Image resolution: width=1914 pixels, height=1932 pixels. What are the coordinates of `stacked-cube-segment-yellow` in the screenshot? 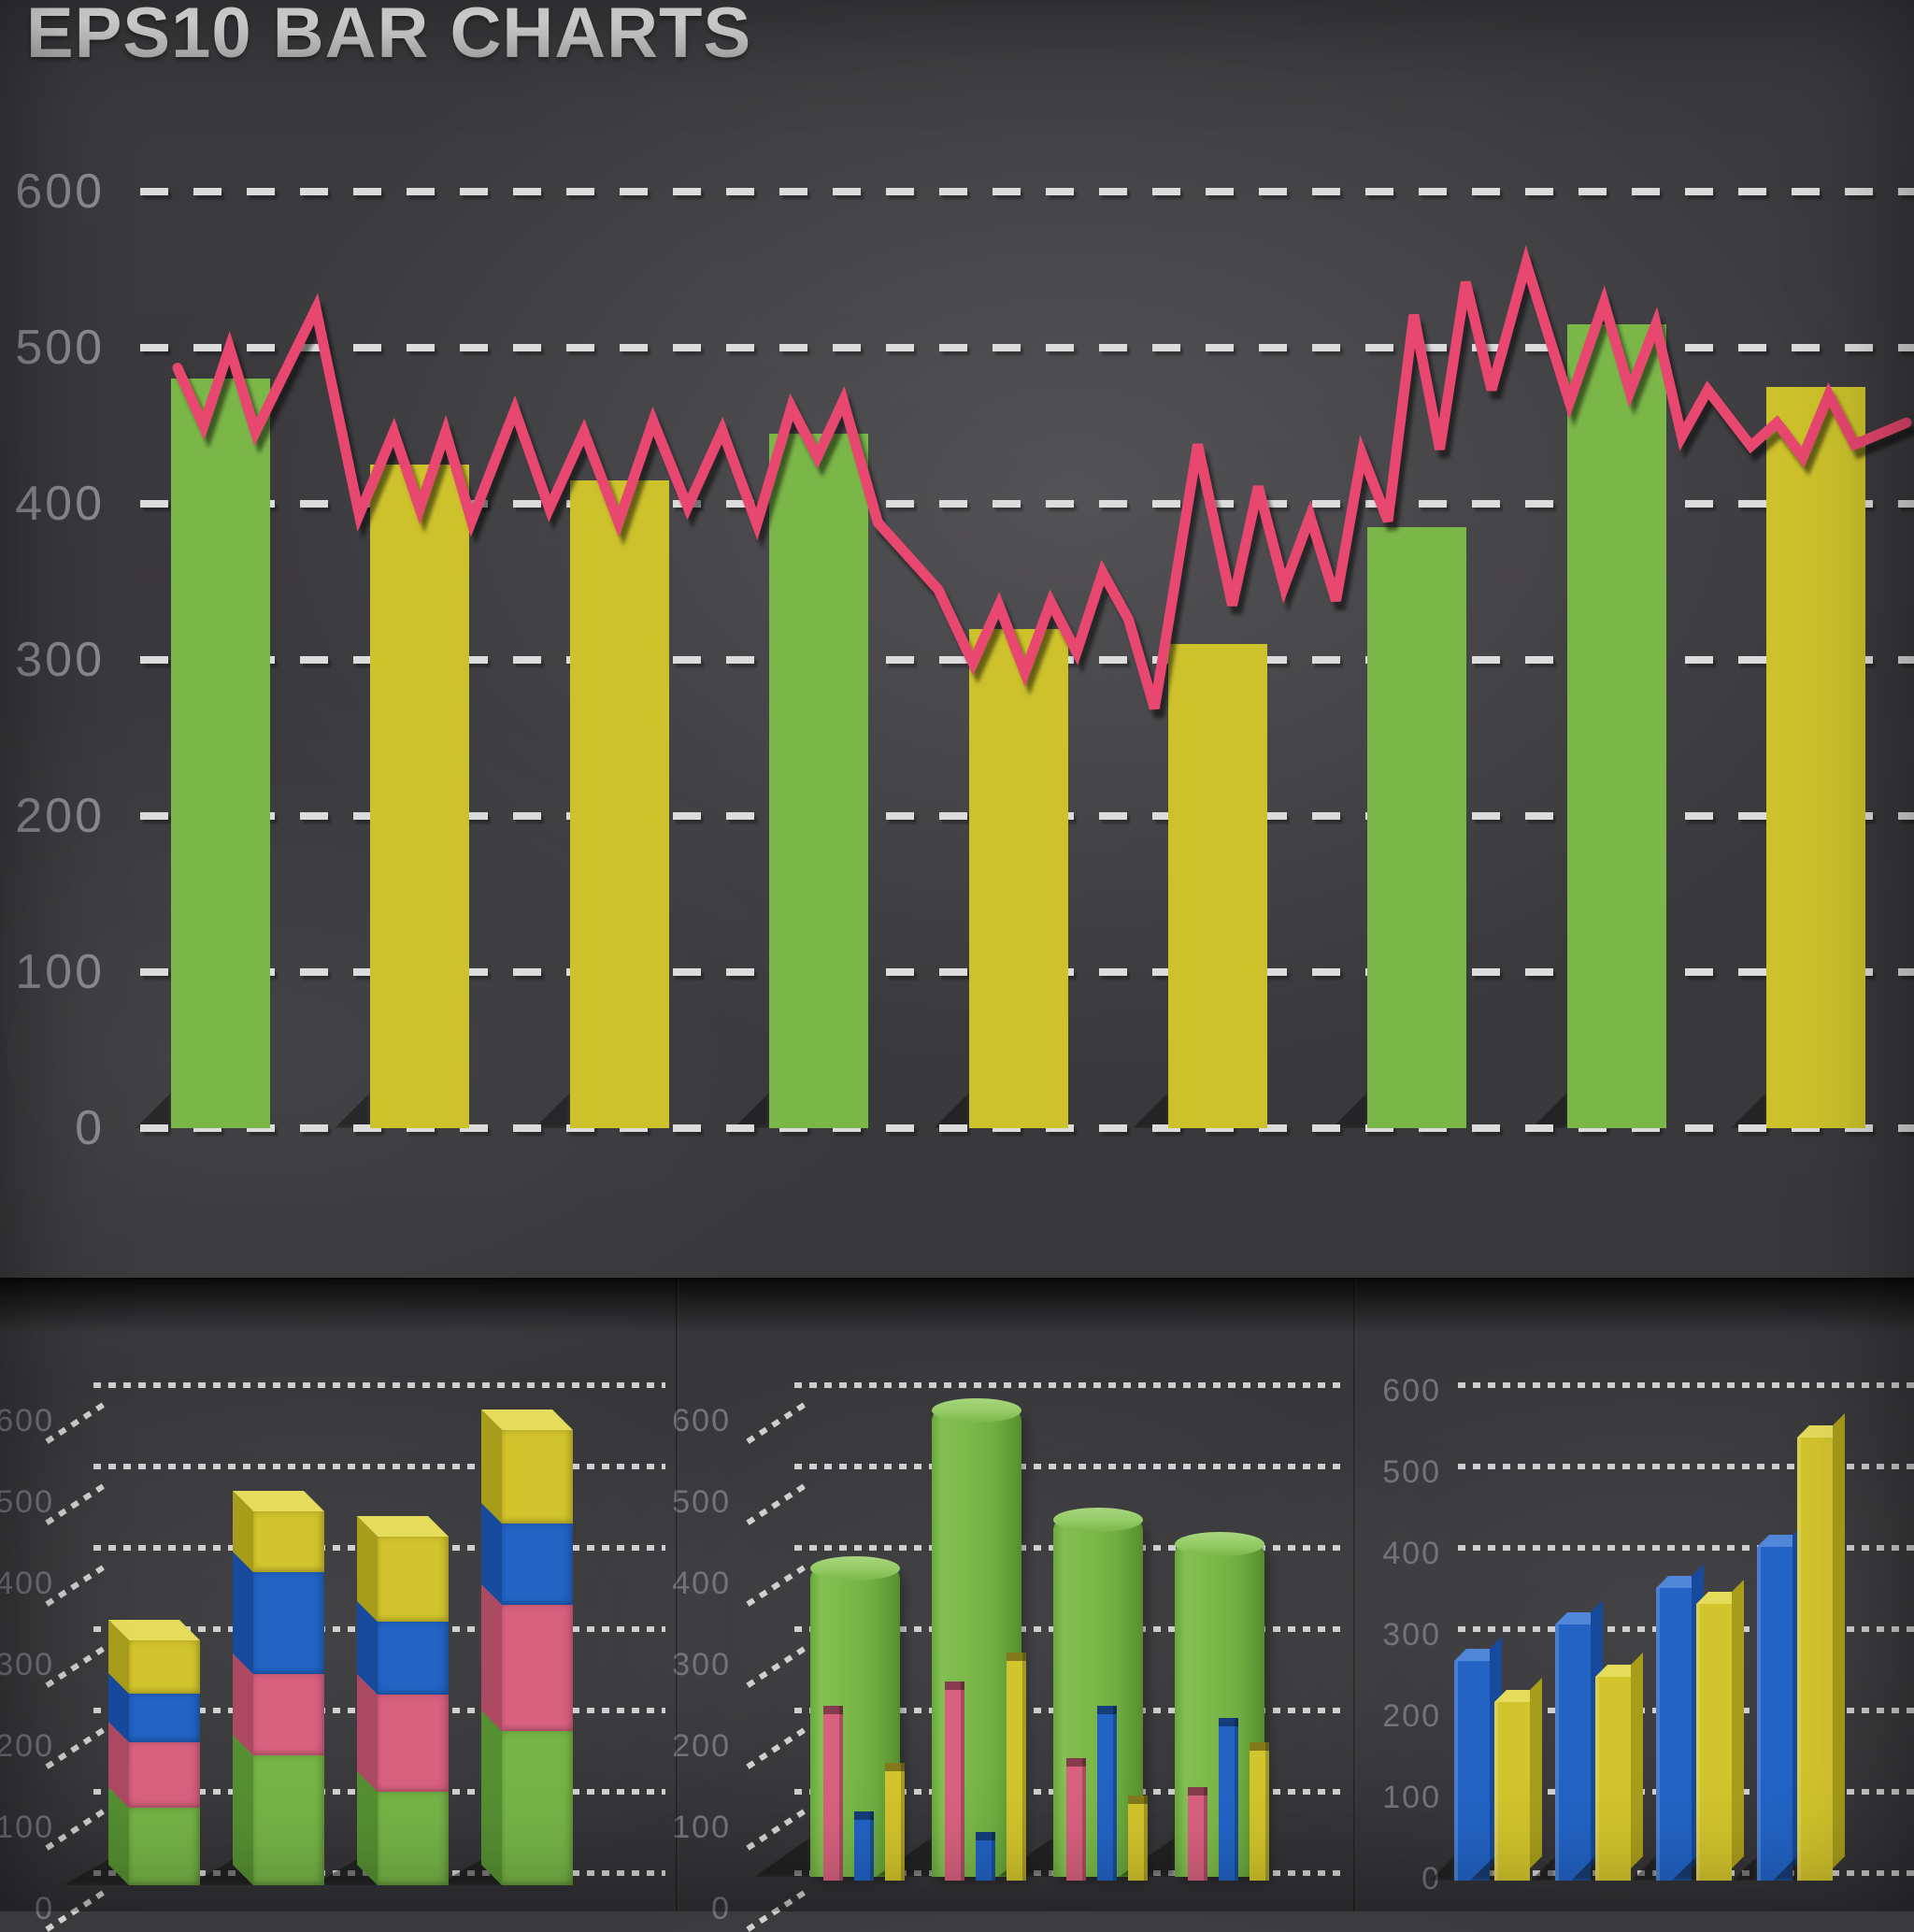 It's located at (279, 1531).